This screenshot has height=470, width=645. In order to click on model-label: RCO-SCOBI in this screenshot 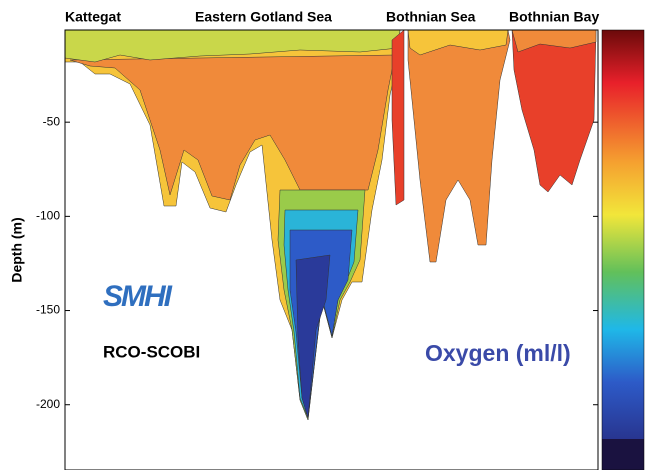, I will do `click(151, 351)`.